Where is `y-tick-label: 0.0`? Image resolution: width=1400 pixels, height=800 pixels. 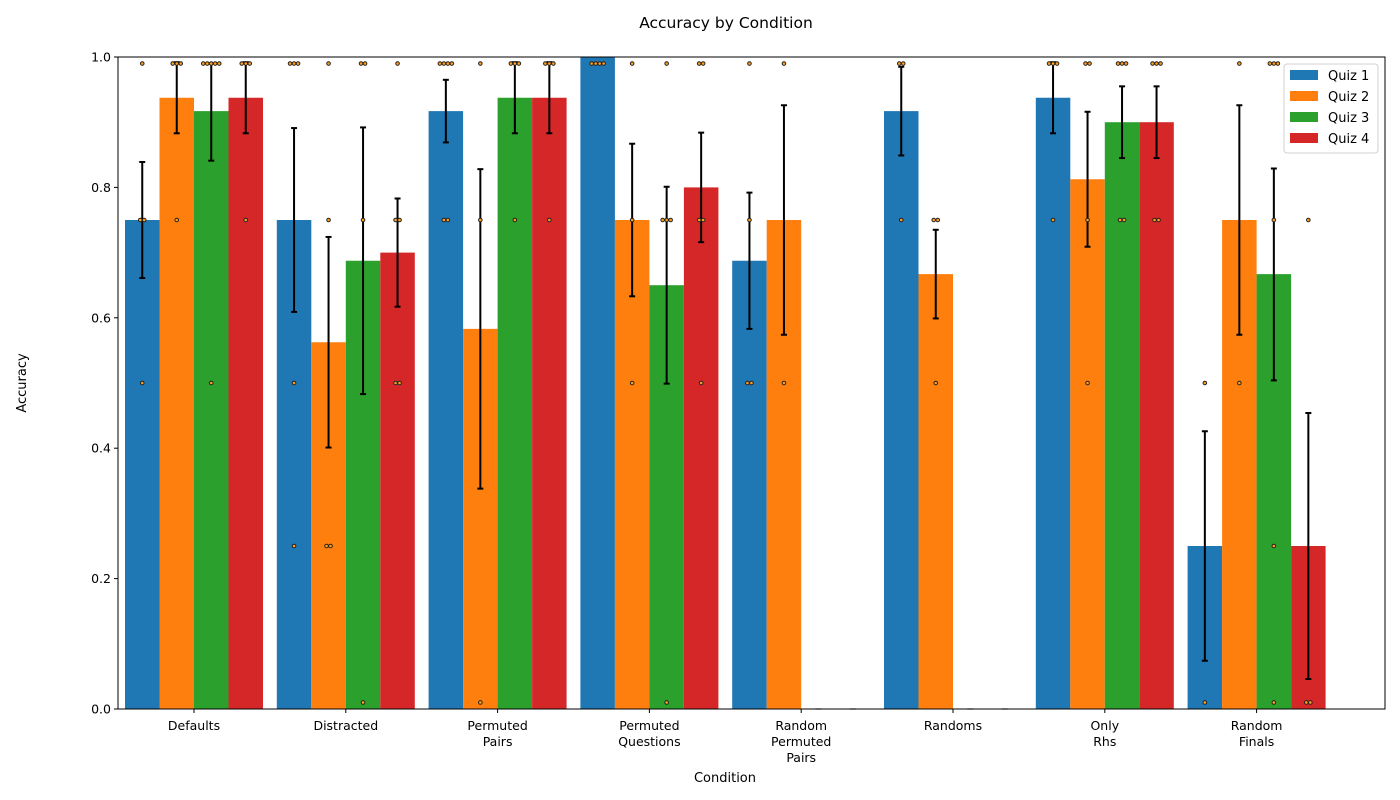 y-tick-label: 0.0 is located at coordinates (101, 709).